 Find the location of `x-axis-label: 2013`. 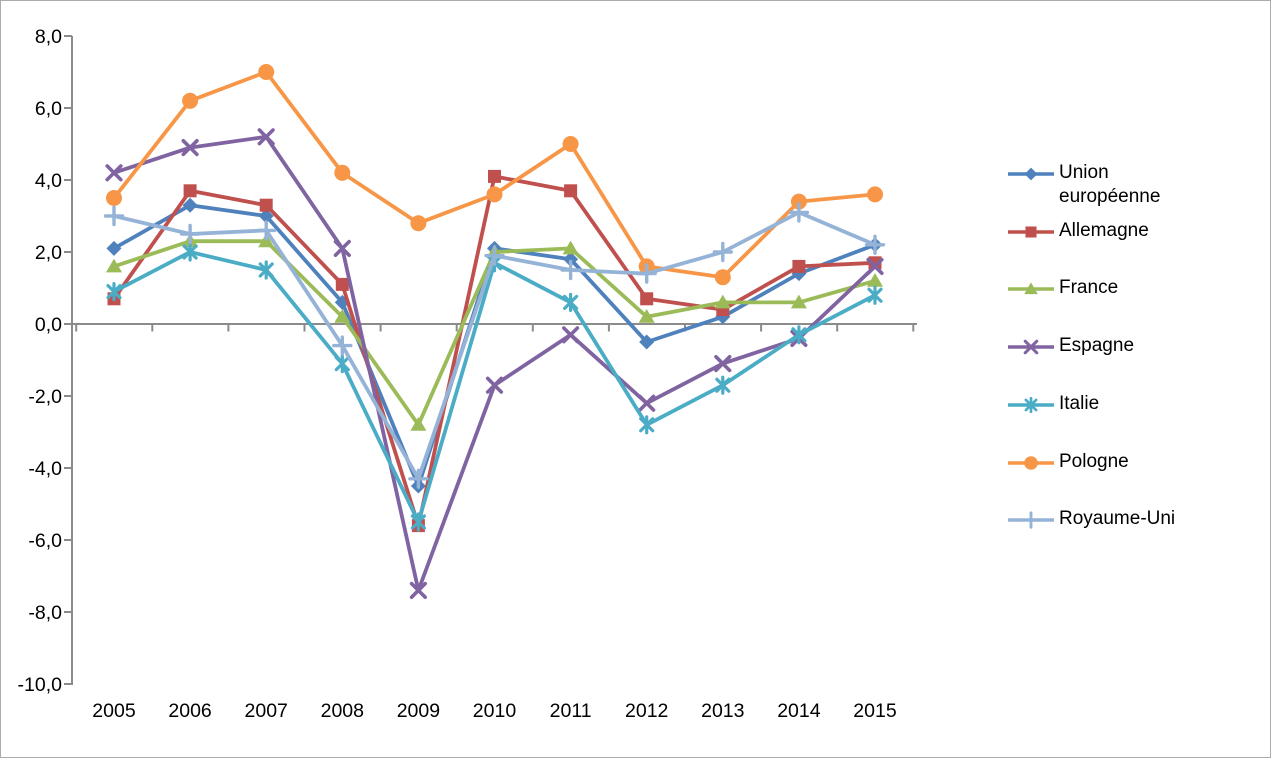

x-axis-label: 2013 is located at coordinates (722, 711).